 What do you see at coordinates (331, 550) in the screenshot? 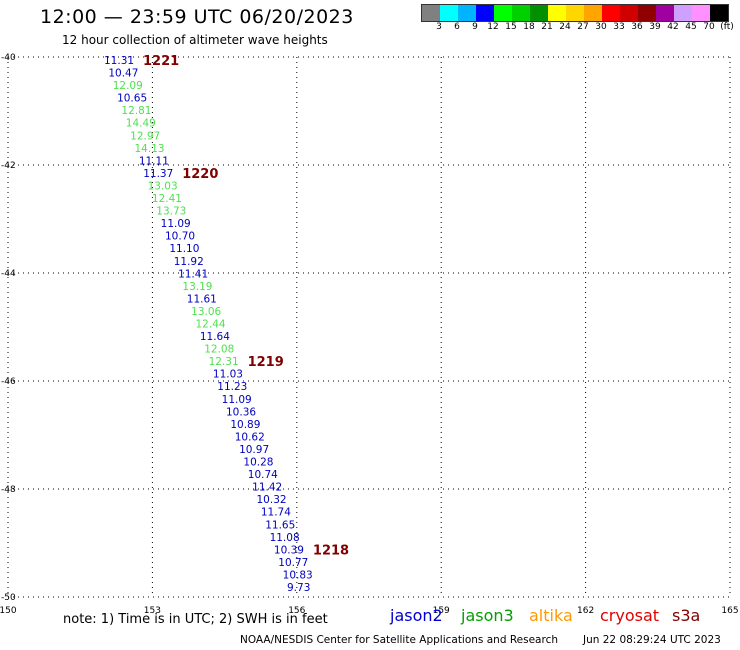
I see `time-label: 1218` at bounding box center [331, 550].